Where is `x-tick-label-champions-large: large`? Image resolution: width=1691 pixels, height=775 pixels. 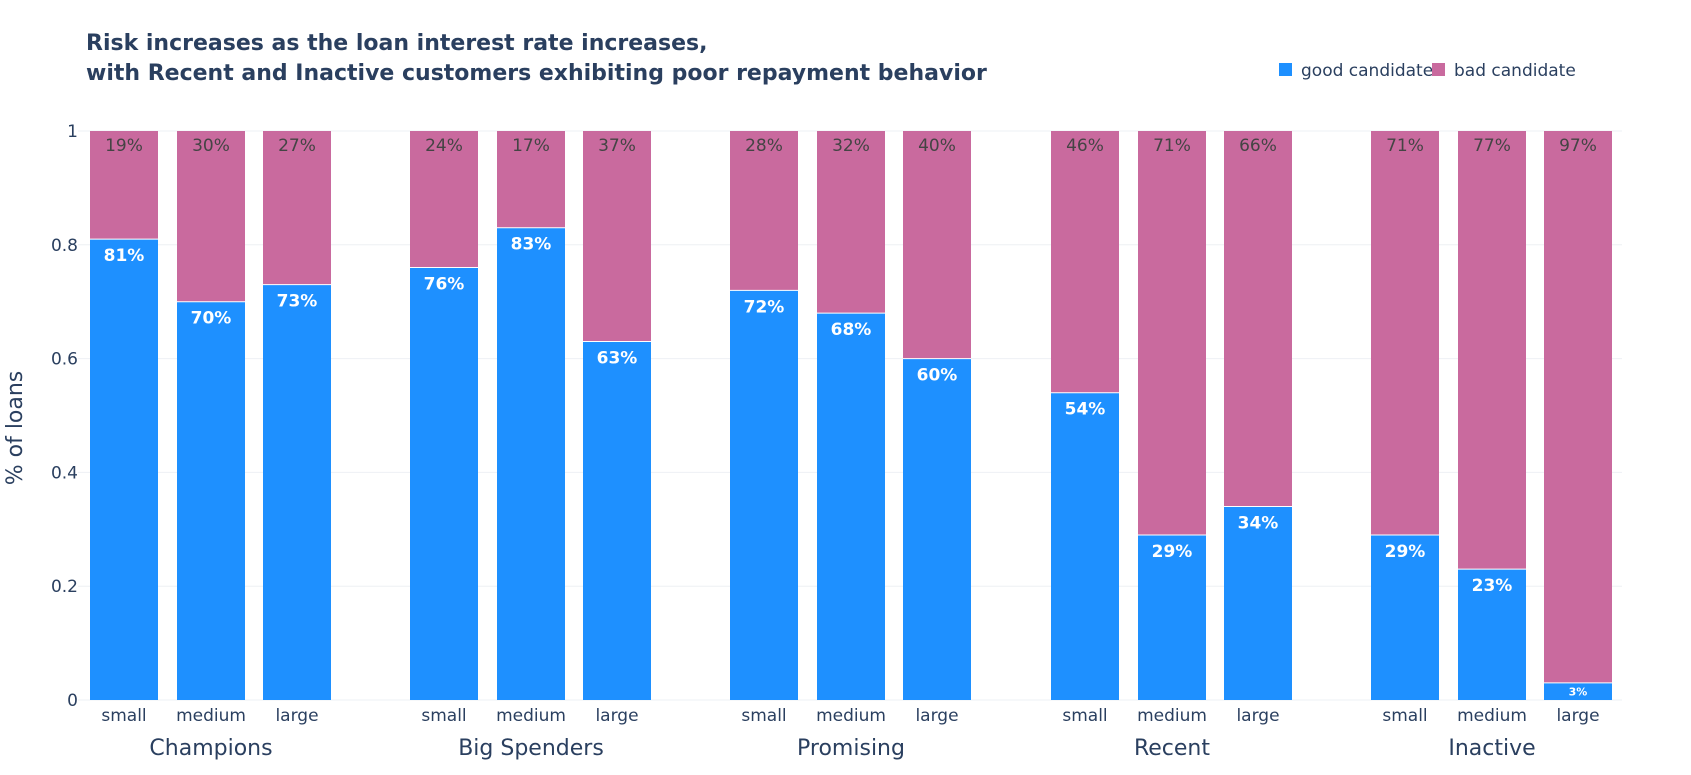 x-tick-label-champions-large: large is located at coordinates (296, 716).